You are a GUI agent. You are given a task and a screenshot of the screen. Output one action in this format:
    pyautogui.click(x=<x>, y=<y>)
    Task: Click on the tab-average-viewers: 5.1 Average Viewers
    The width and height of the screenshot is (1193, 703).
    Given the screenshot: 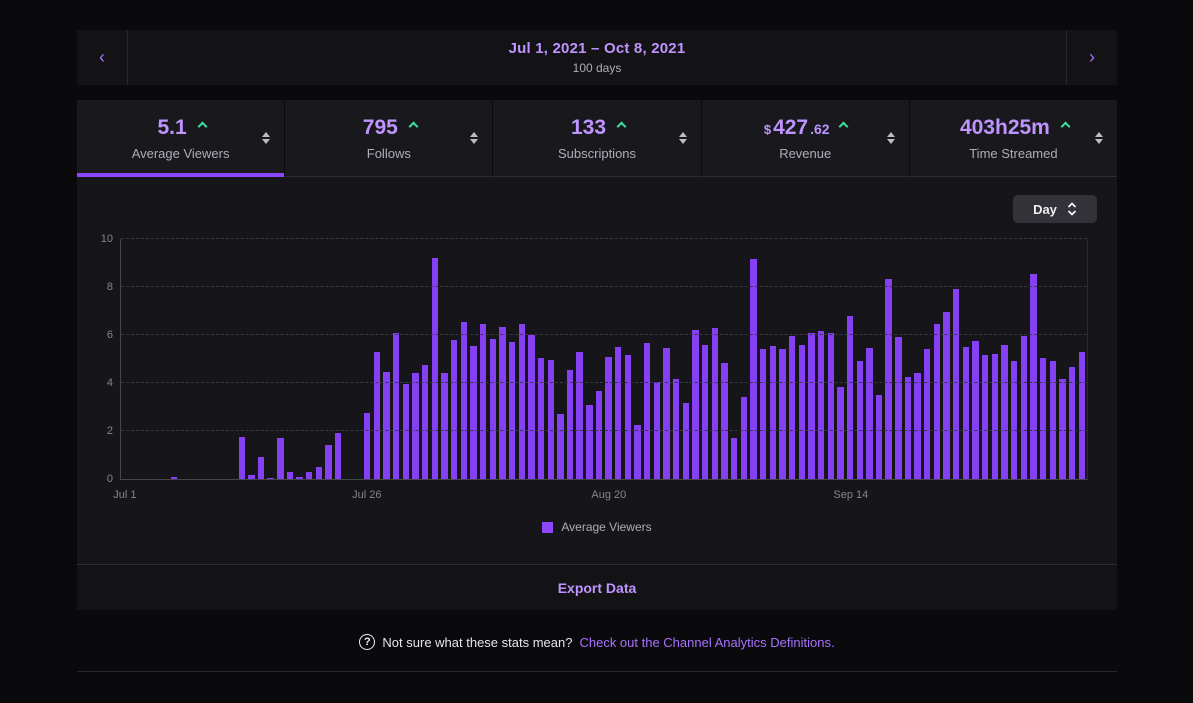 What is the action you would take?
    pyautogui.click(x=181, y=138)
    